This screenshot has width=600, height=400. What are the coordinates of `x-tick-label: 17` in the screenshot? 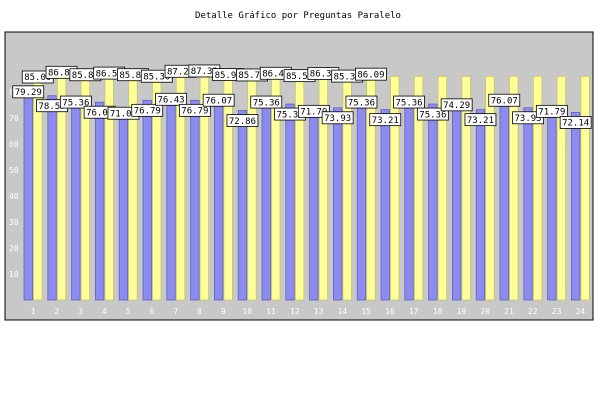 It's located at (414, 311).